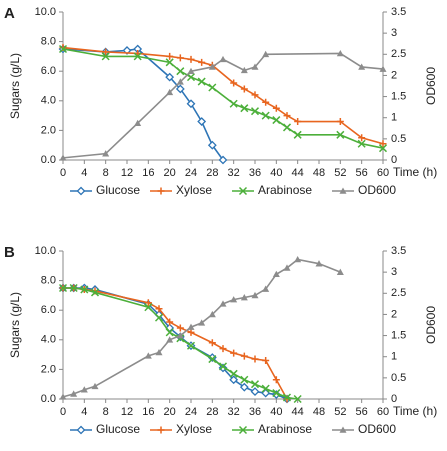 The height and width of the screenshot is (451, 447). I want to click on x-tick-label: 48, so click(319, 173).